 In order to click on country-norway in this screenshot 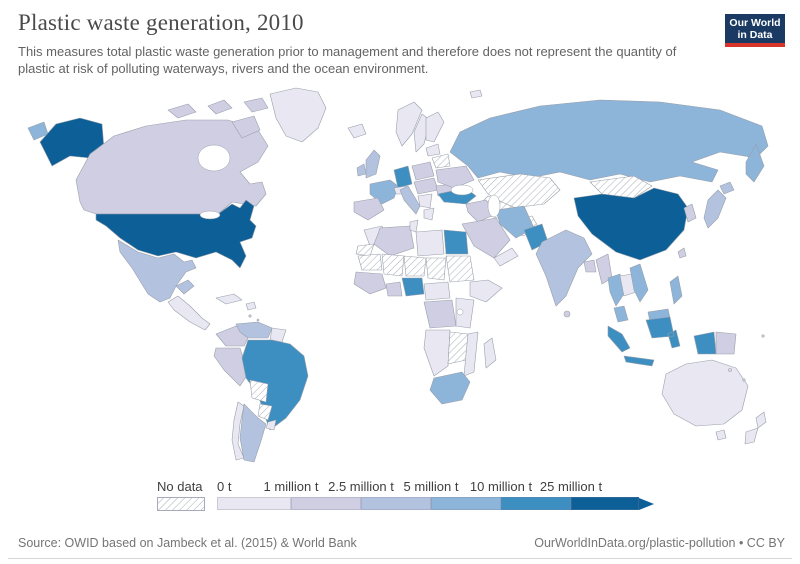, I will do `click(439, 118)`.